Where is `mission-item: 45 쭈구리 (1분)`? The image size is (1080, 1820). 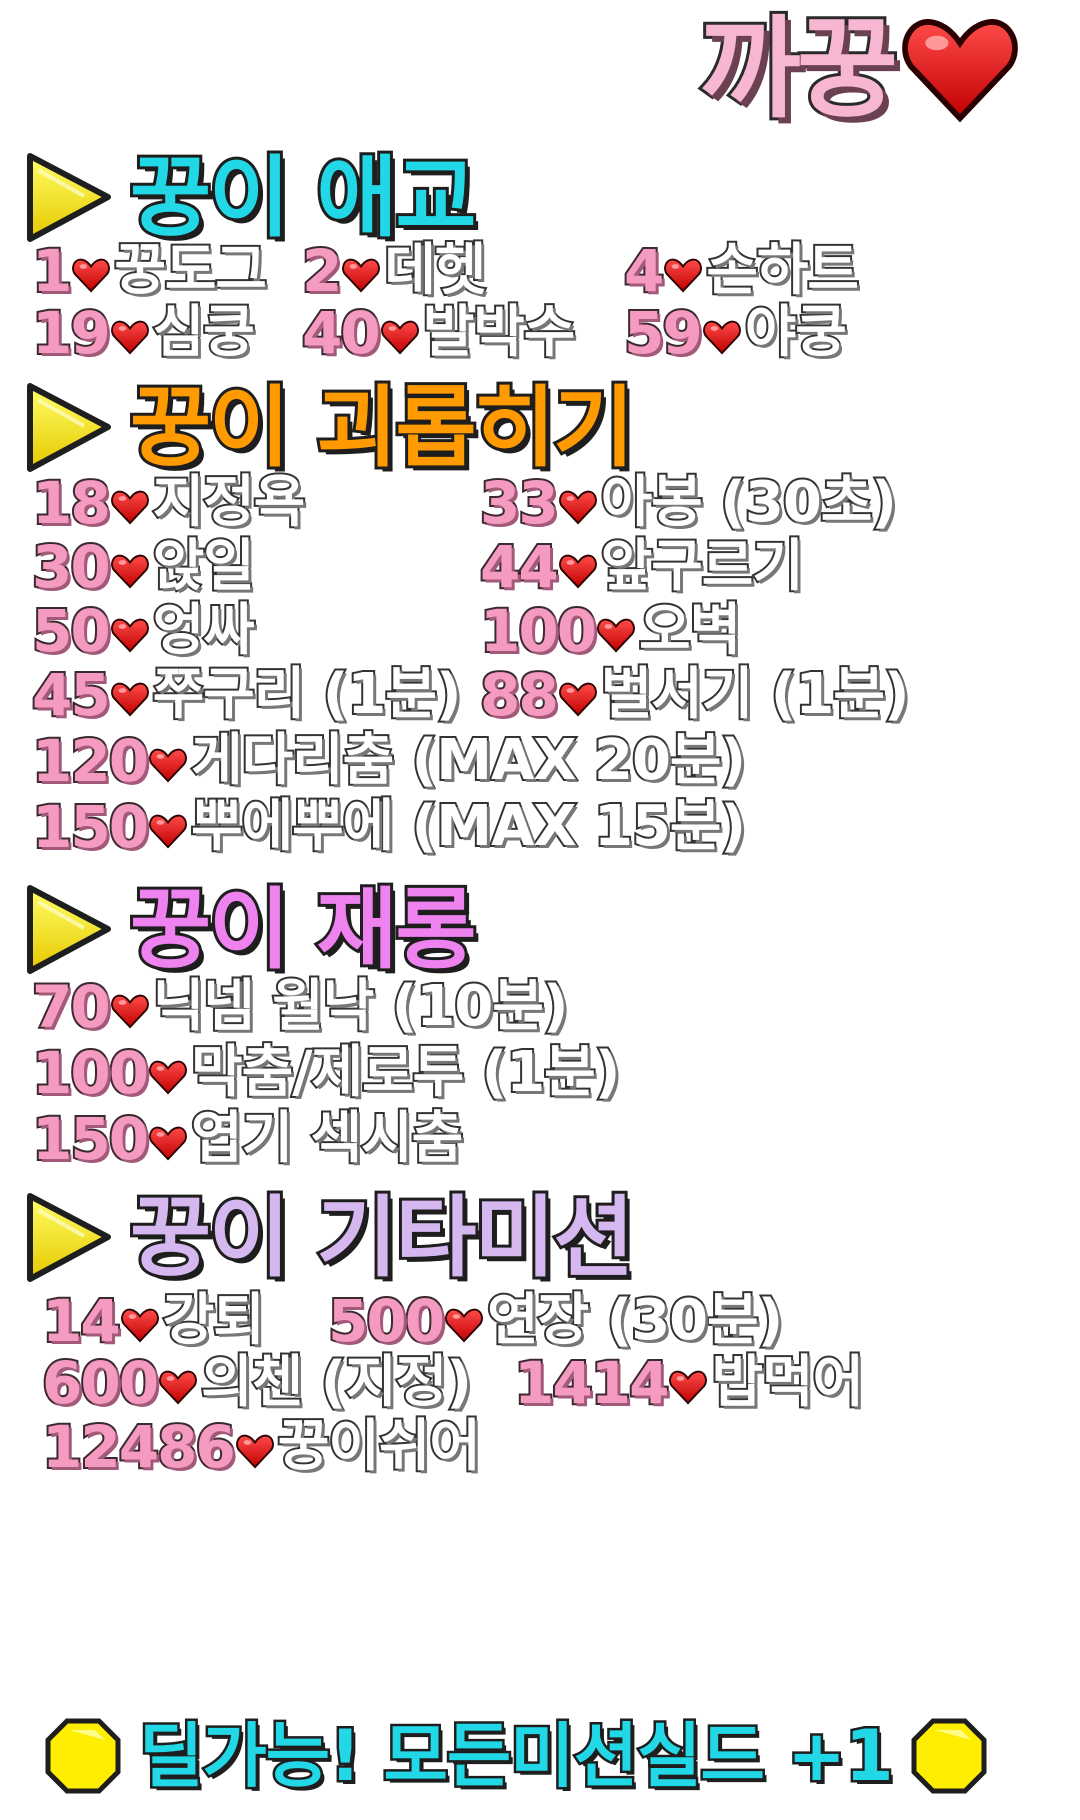 mission-item: 45 쭈구리 (1분) is located at coordinates (247, 695).